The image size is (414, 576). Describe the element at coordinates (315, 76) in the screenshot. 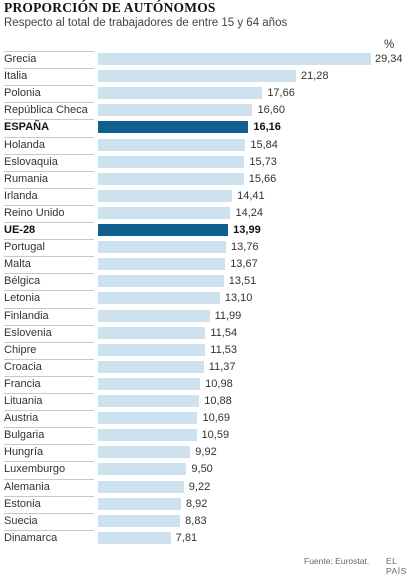

I see `value-label: 21,28` at that location.